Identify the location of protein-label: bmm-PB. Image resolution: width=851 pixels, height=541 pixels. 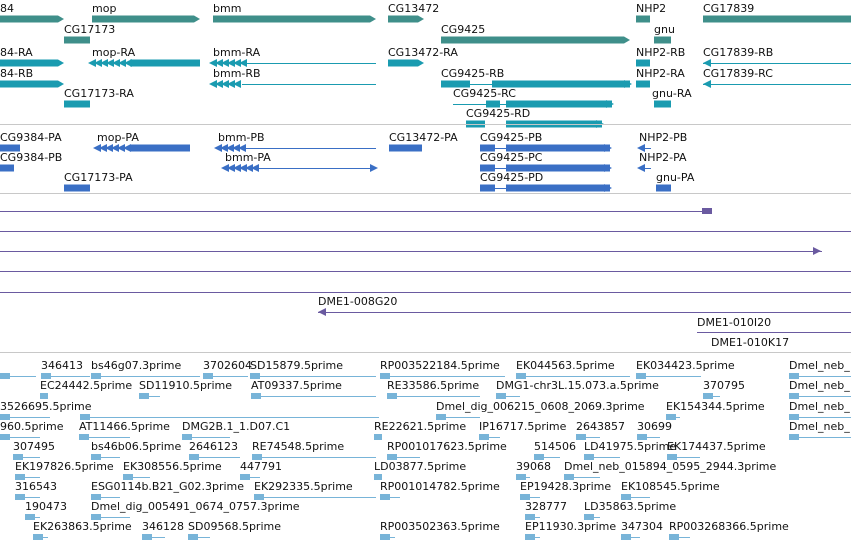
(241, 137).